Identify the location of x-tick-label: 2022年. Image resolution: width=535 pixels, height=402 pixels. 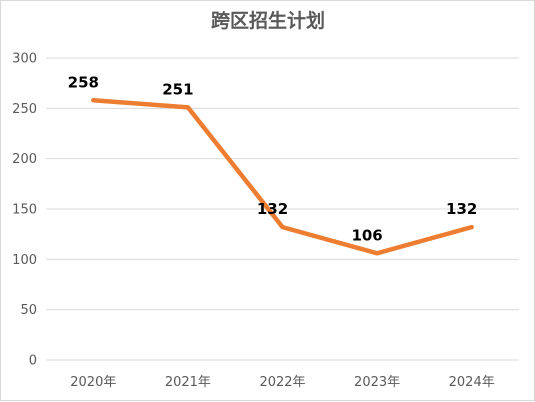
(282, 382).